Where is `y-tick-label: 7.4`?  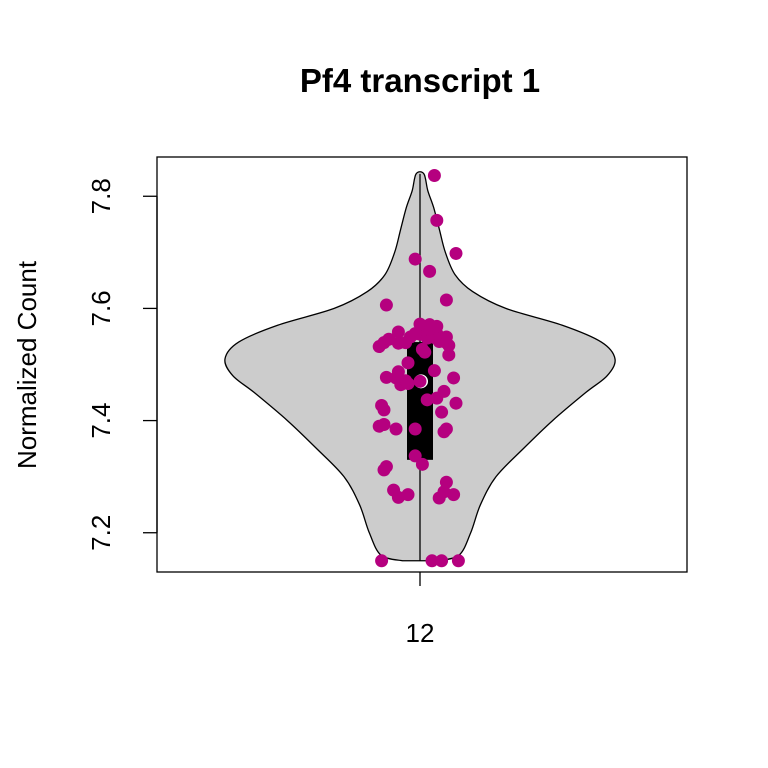
y-tick-label: 7.4 is located at coordinates (101, 421).